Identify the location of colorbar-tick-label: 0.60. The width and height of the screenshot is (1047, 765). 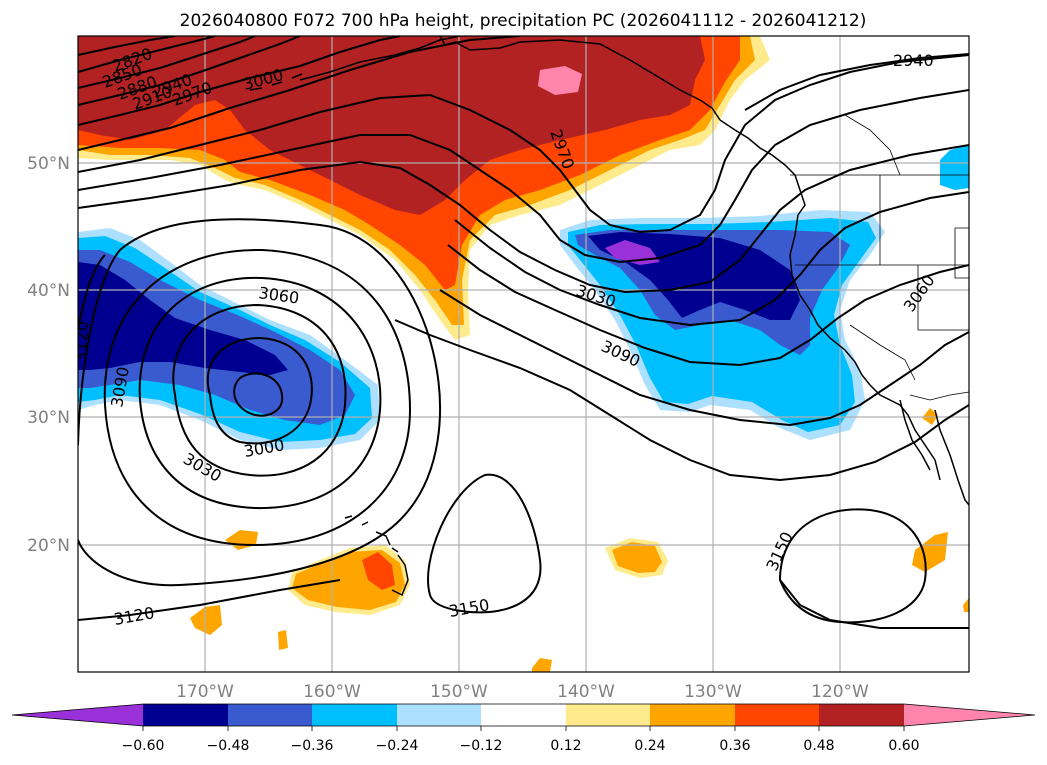
(903, 746).